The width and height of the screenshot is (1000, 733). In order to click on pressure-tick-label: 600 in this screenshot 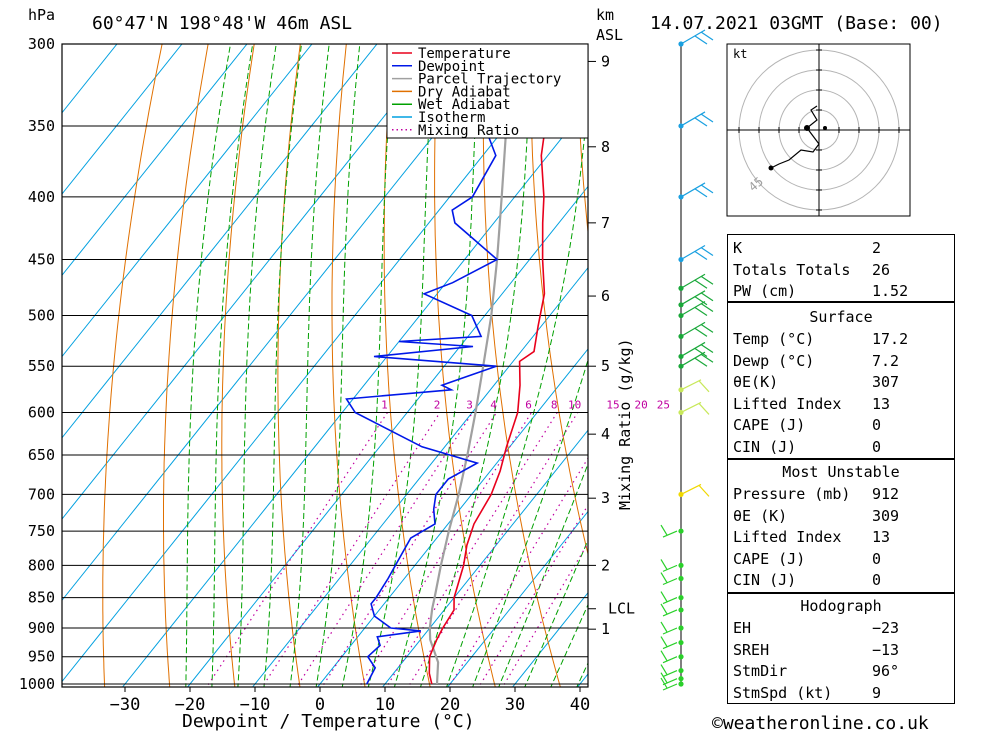, I will do `click(41, 412)`.